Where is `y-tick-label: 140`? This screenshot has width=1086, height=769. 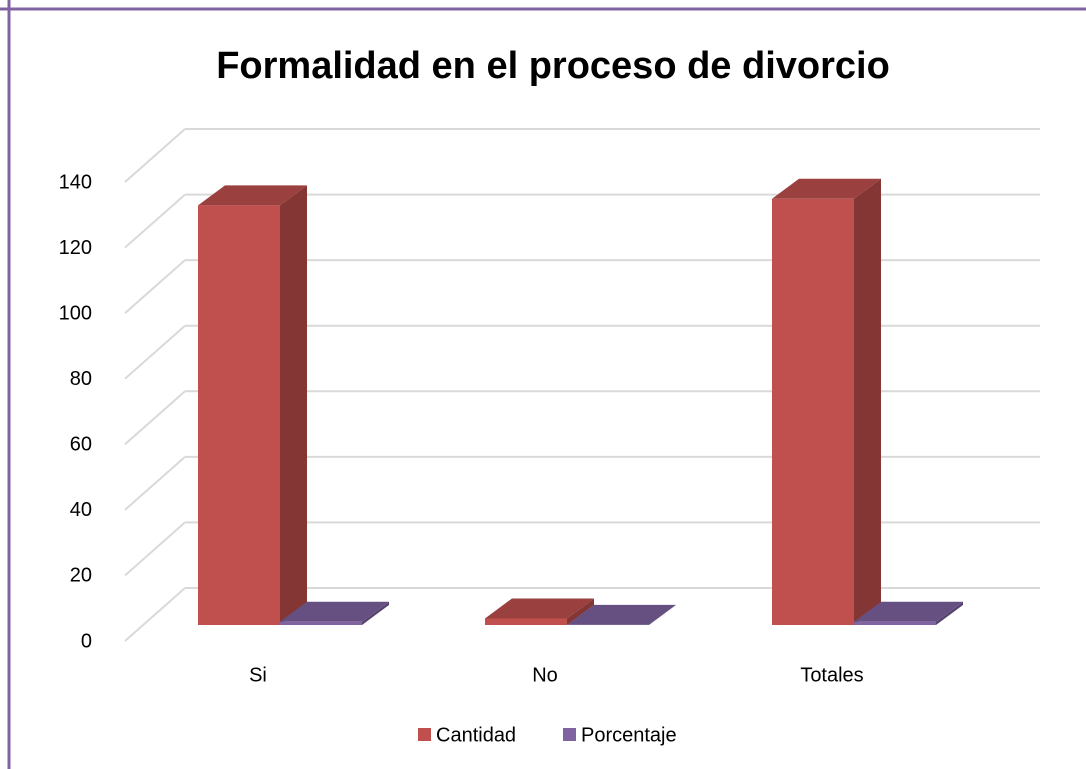 y-tick-label: 140 is located at coordinates (75, 182).